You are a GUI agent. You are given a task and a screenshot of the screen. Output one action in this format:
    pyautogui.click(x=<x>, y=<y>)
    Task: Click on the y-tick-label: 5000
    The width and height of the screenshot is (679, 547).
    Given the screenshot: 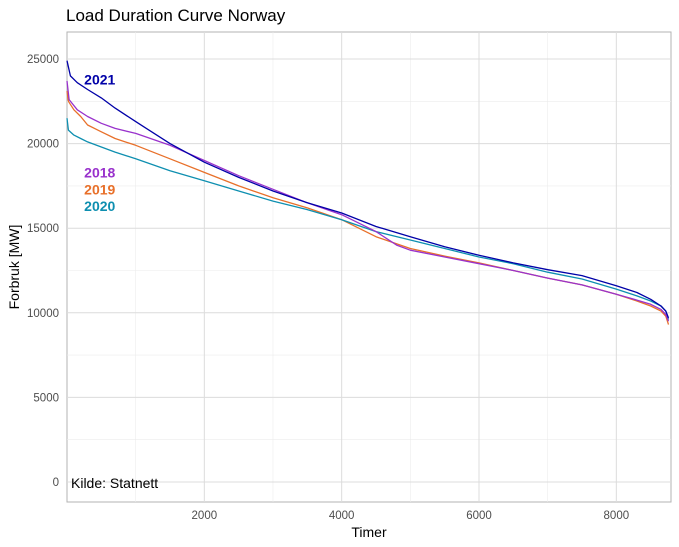 What is the action you would take?
    pyautogui.click(x=46, y=398)
    